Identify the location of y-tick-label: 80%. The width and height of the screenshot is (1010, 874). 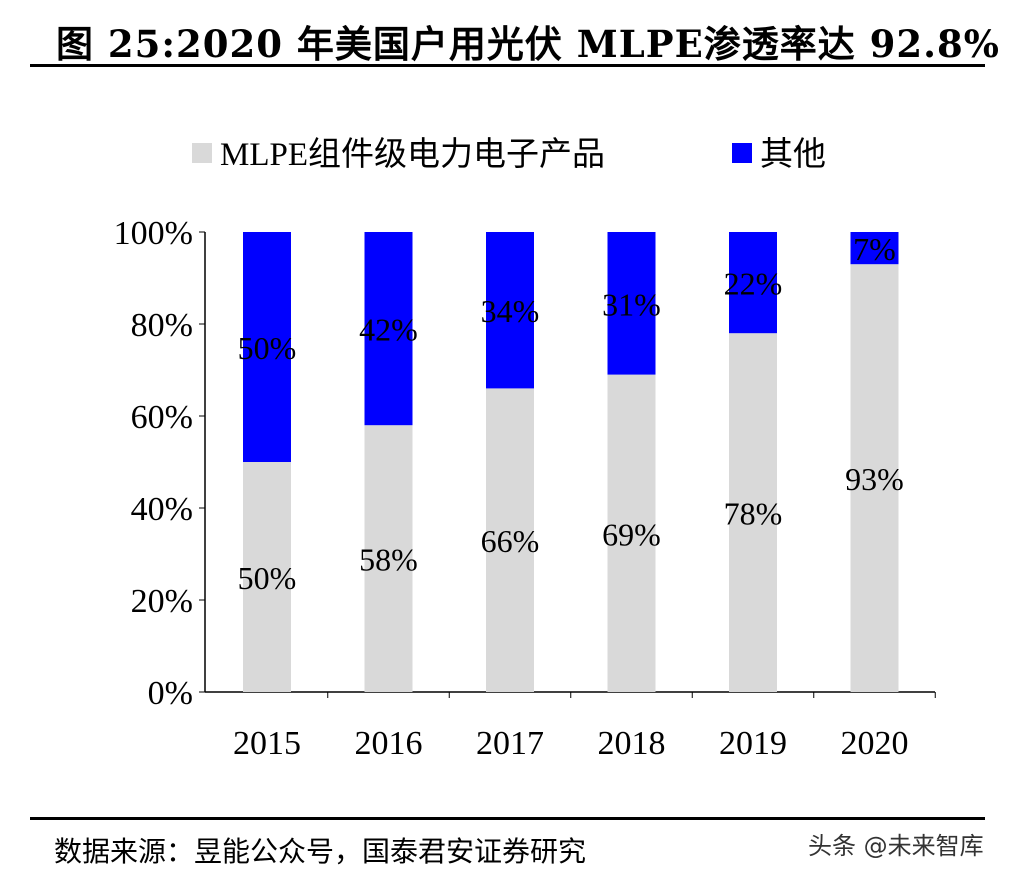
(162, 325).